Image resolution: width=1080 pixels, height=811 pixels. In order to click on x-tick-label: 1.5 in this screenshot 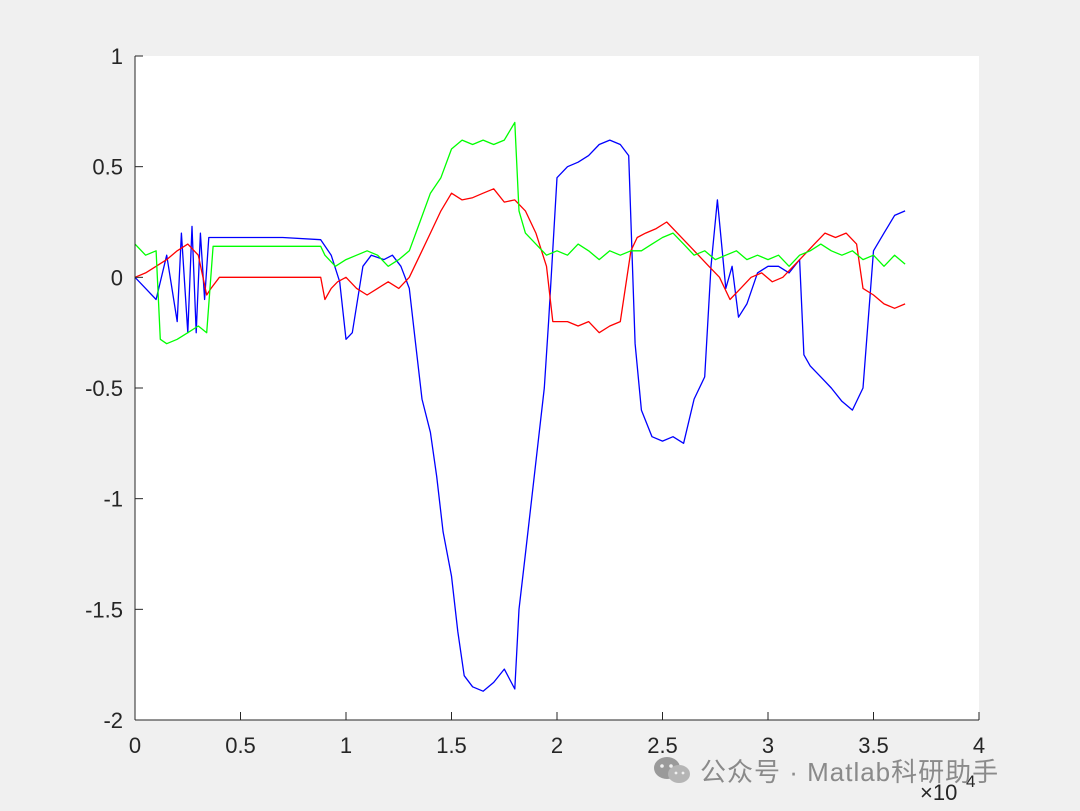, I will do `click(451, 745)`.